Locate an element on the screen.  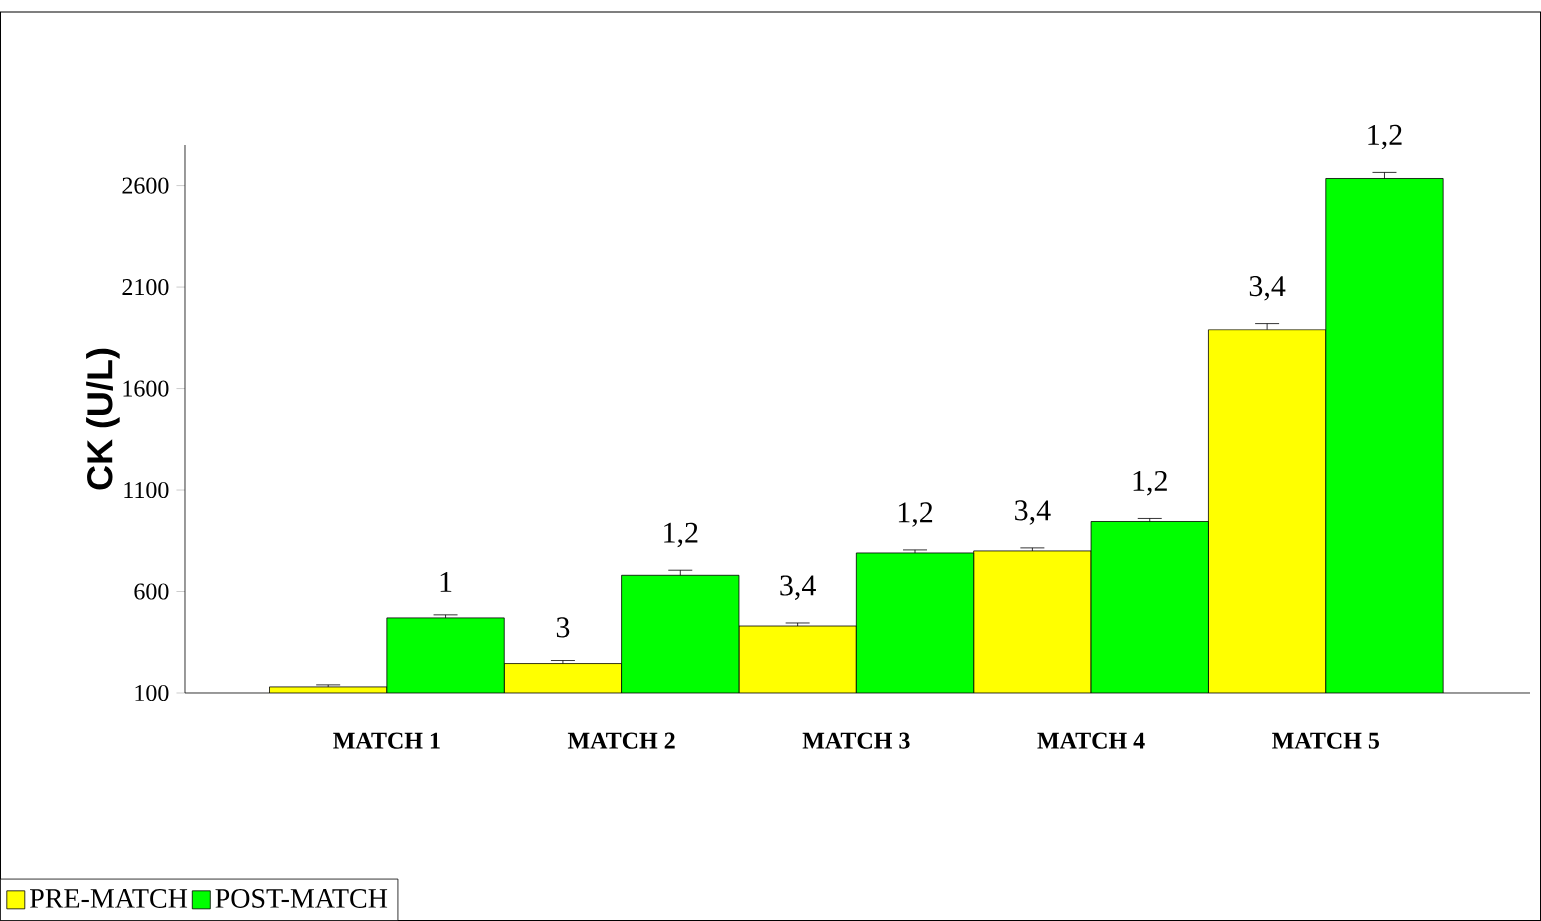
annotation: 1 is located at coordinates (446, 582).